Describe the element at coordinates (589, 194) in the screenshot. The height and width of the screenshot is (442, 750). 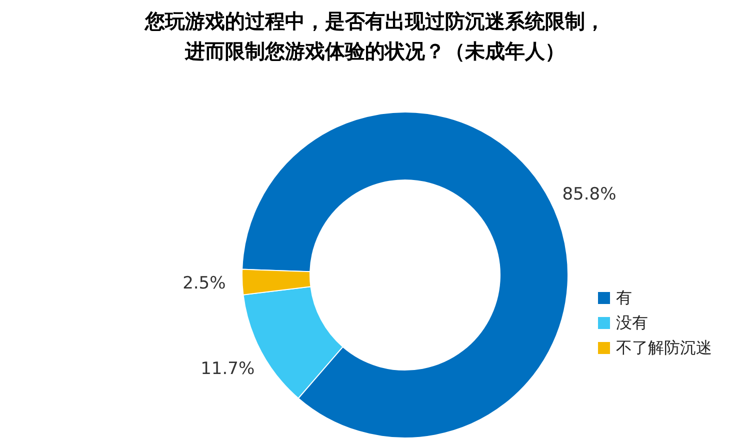
I see `data-label: 85.8%` at that location.